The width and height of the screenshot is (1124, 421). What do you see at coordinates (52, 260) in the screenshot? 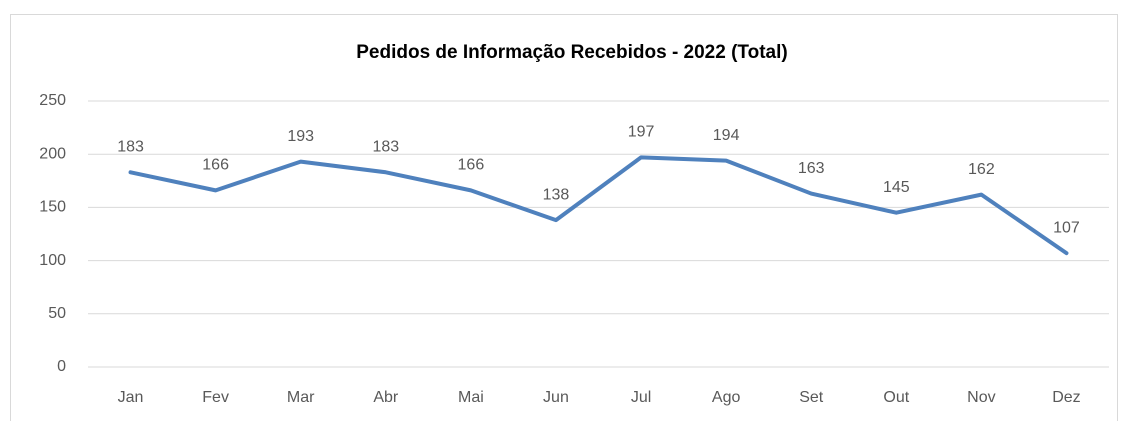
I see `y-tick-label: 100` at bounding box center [52, 260].